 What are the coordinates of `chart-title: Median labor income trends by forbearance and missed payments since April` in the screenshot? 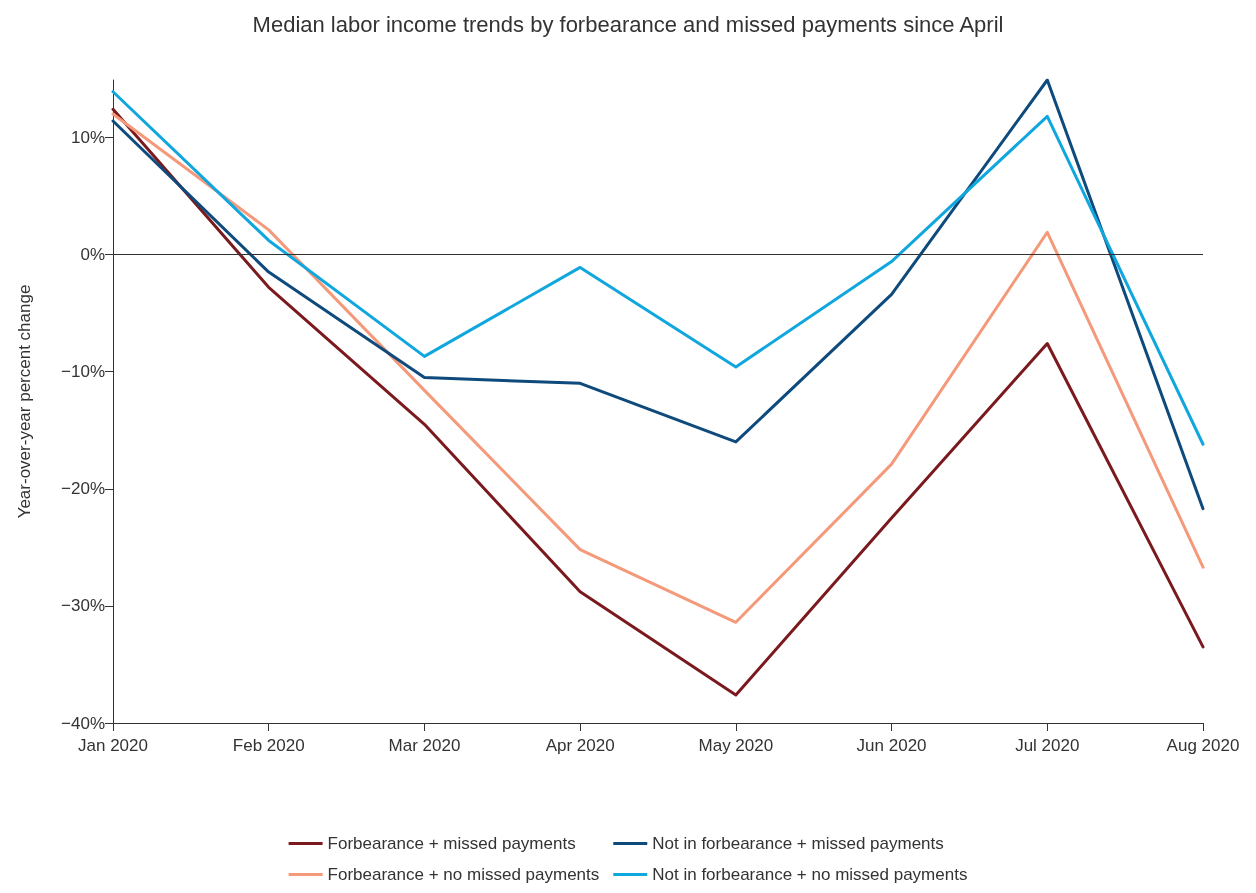 It's located at (628, 24).